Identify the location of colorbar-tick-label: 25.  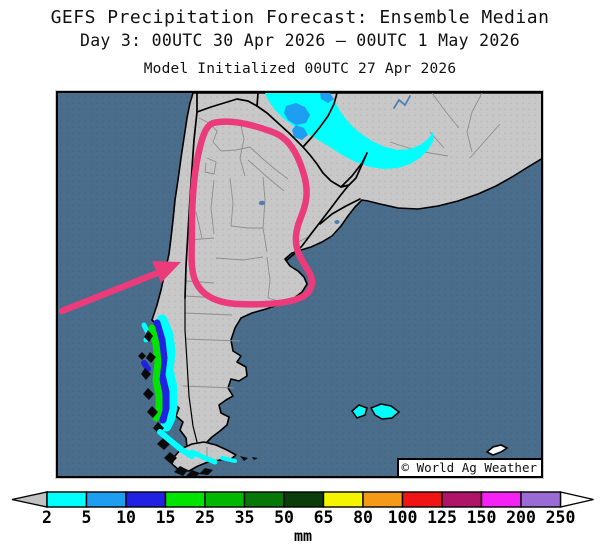
(205, 517).